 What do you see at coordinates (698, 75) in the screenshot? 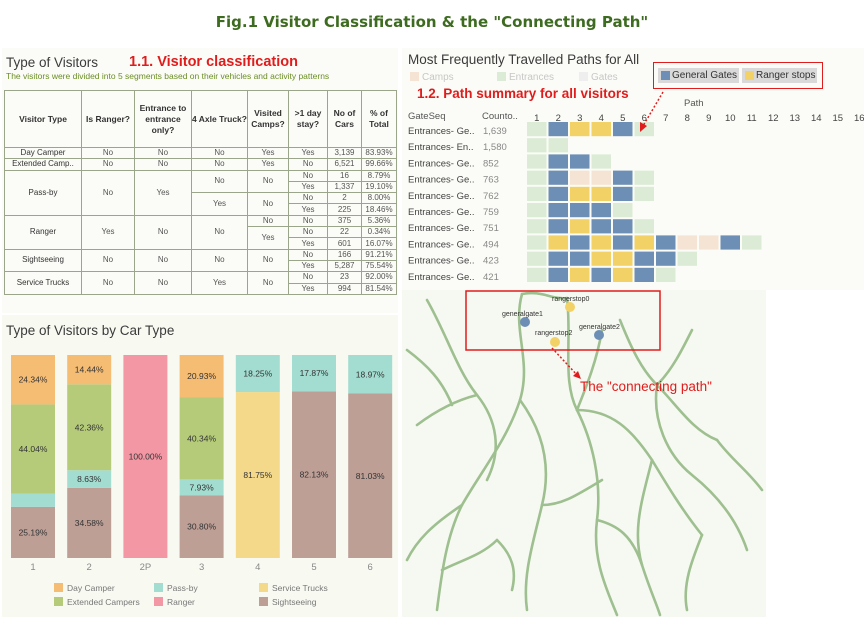
I see `general-gates-legend` at bounding box center [698, 75].